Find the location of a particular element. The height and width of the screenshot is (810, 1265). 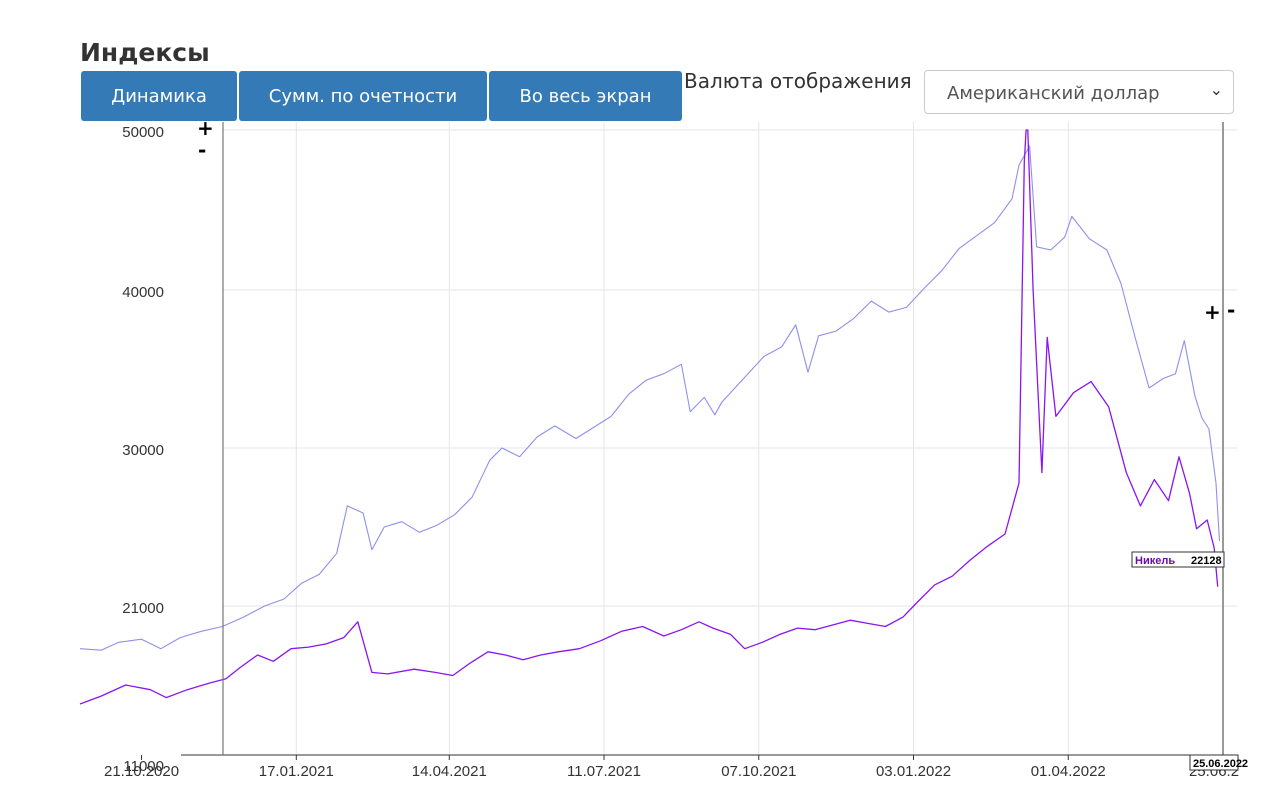

cursor-date: 25.06.2022 is located at coordinates (1220, 764).